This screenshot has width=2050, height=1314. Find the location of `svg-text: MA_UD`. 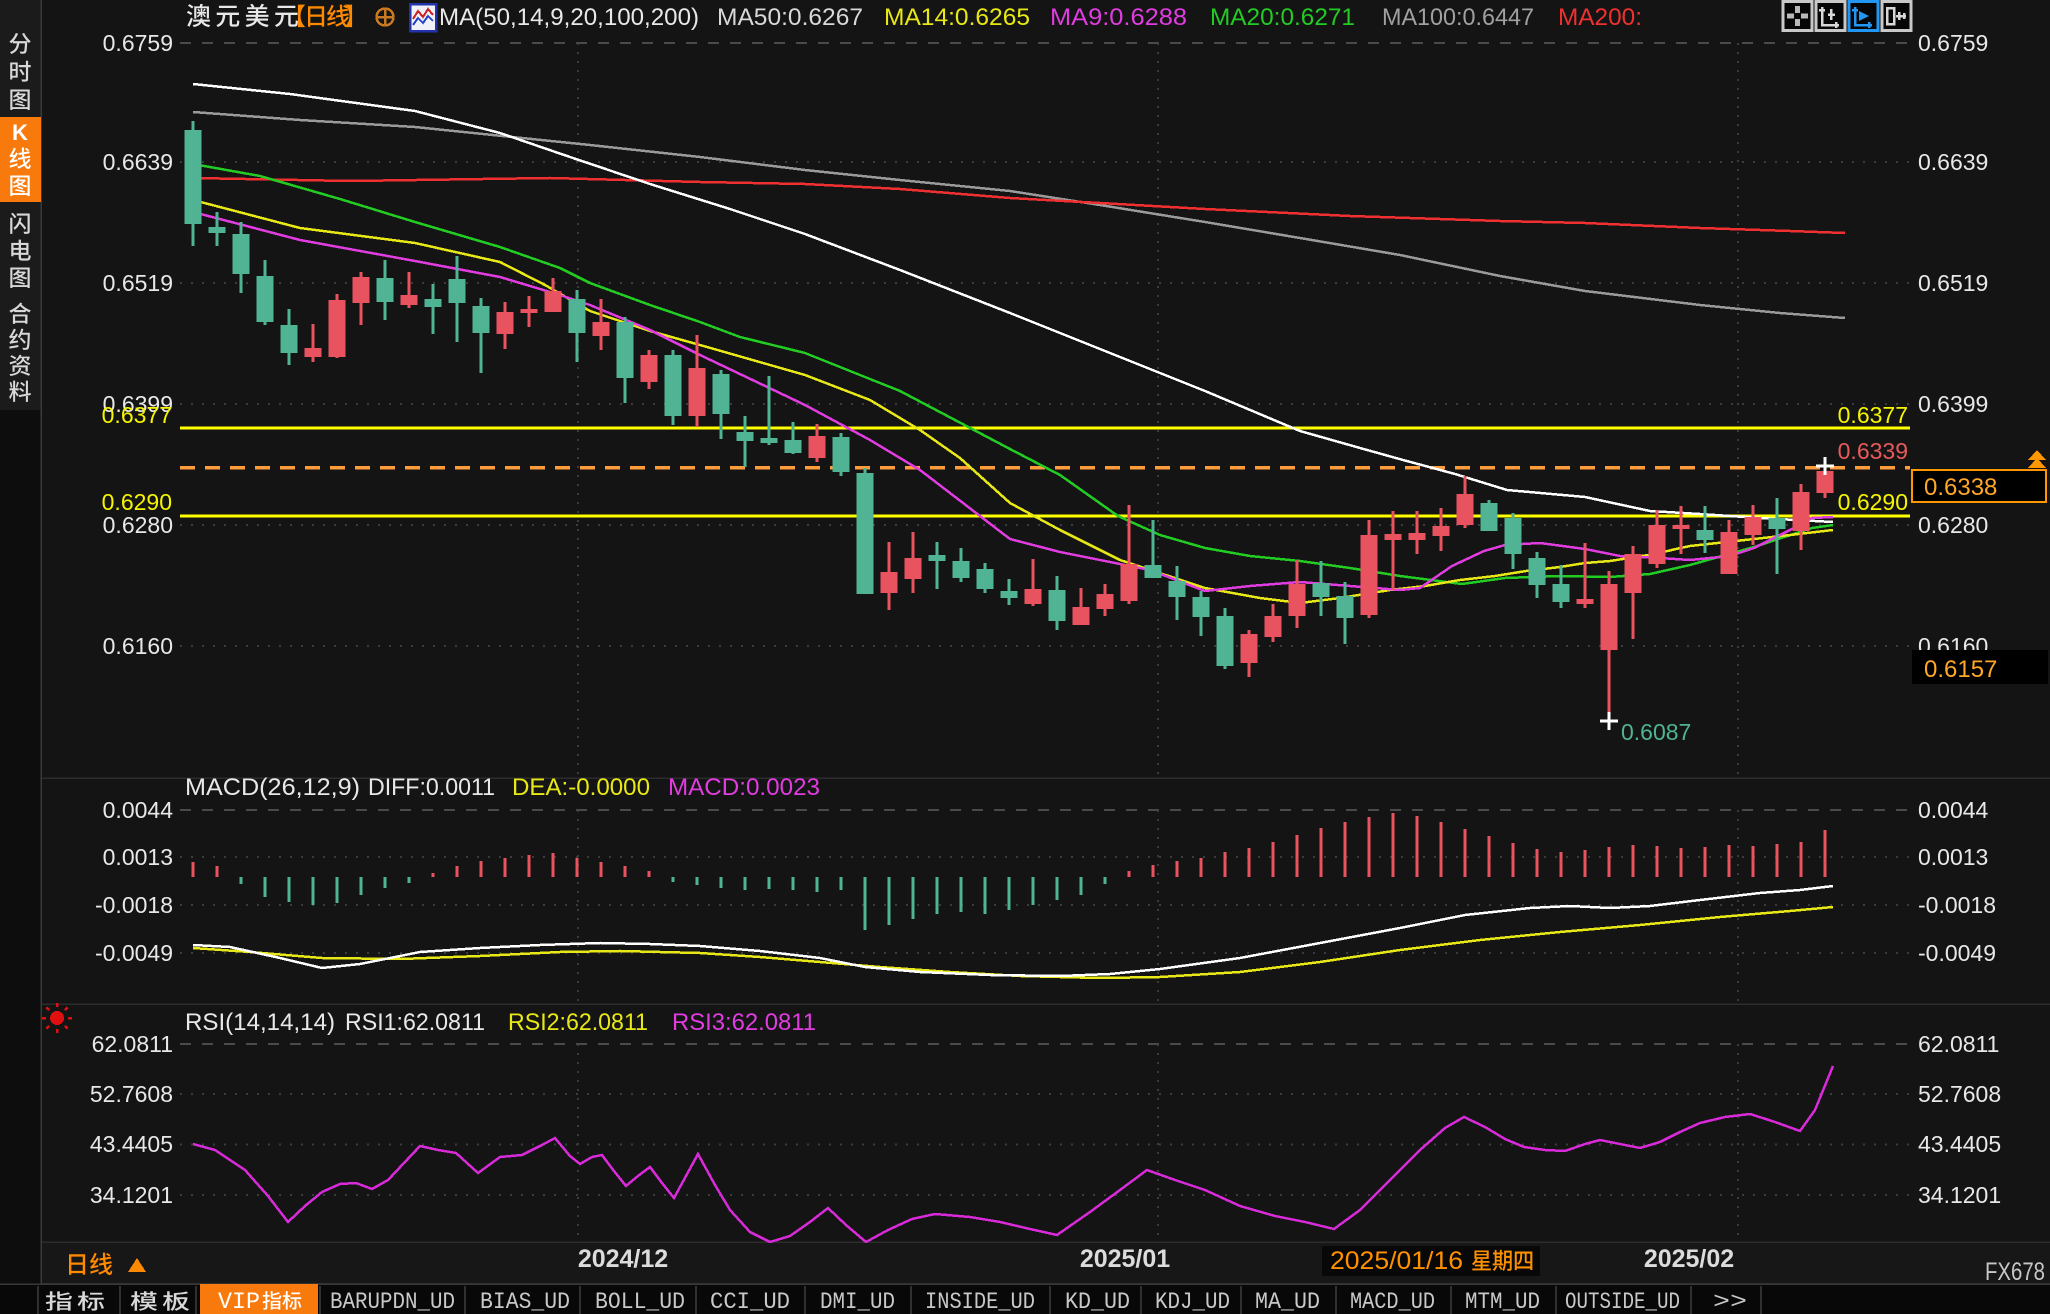

svg-text: MA_UD is located at coordinates (1287, 1301).